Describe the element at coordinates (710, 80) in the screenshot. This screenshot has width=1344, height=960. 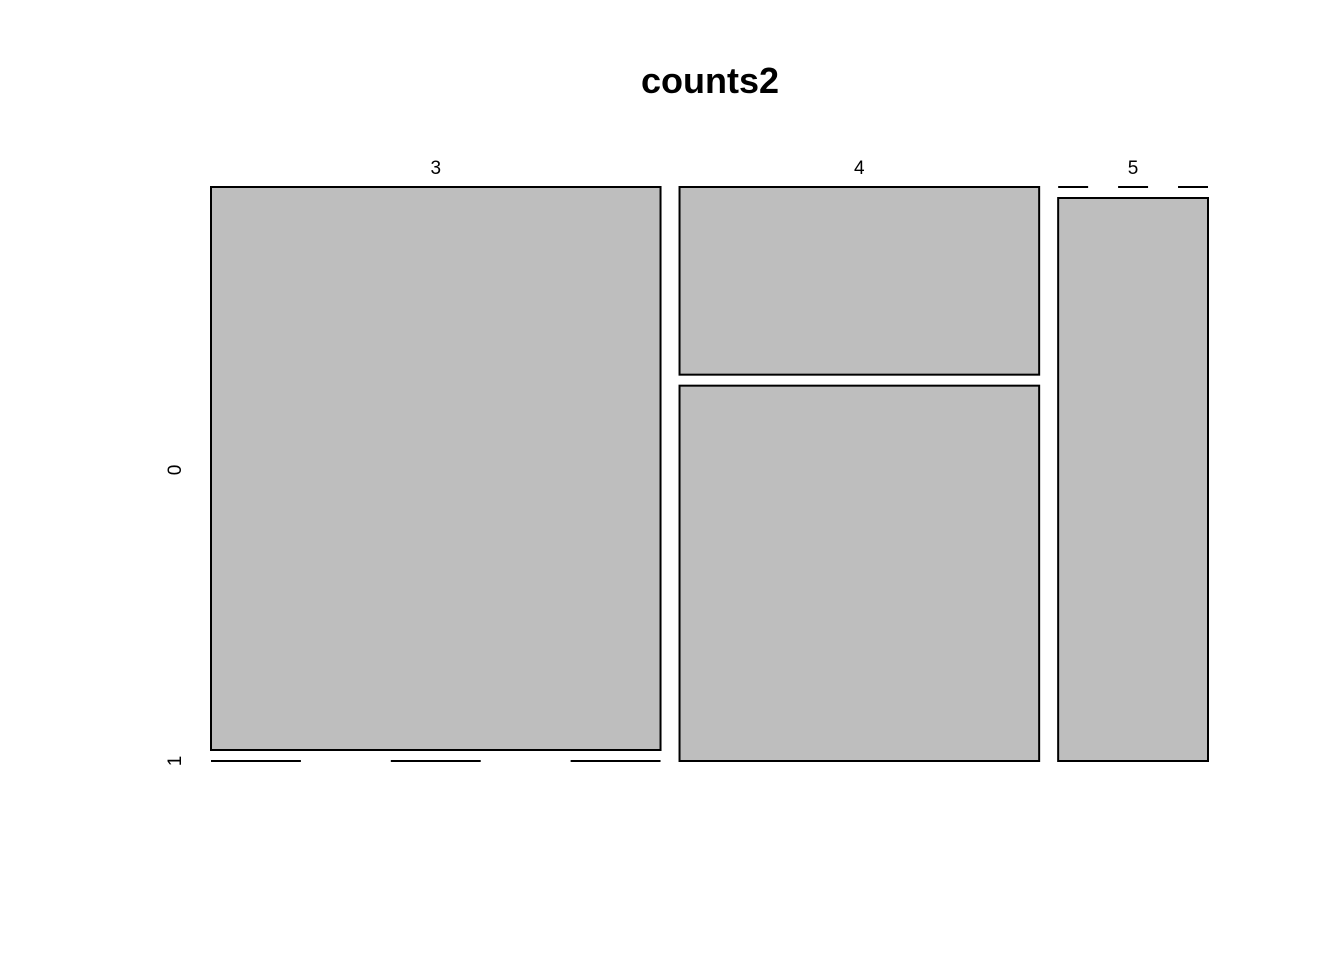
I see `chart-title: counts2` at that location.